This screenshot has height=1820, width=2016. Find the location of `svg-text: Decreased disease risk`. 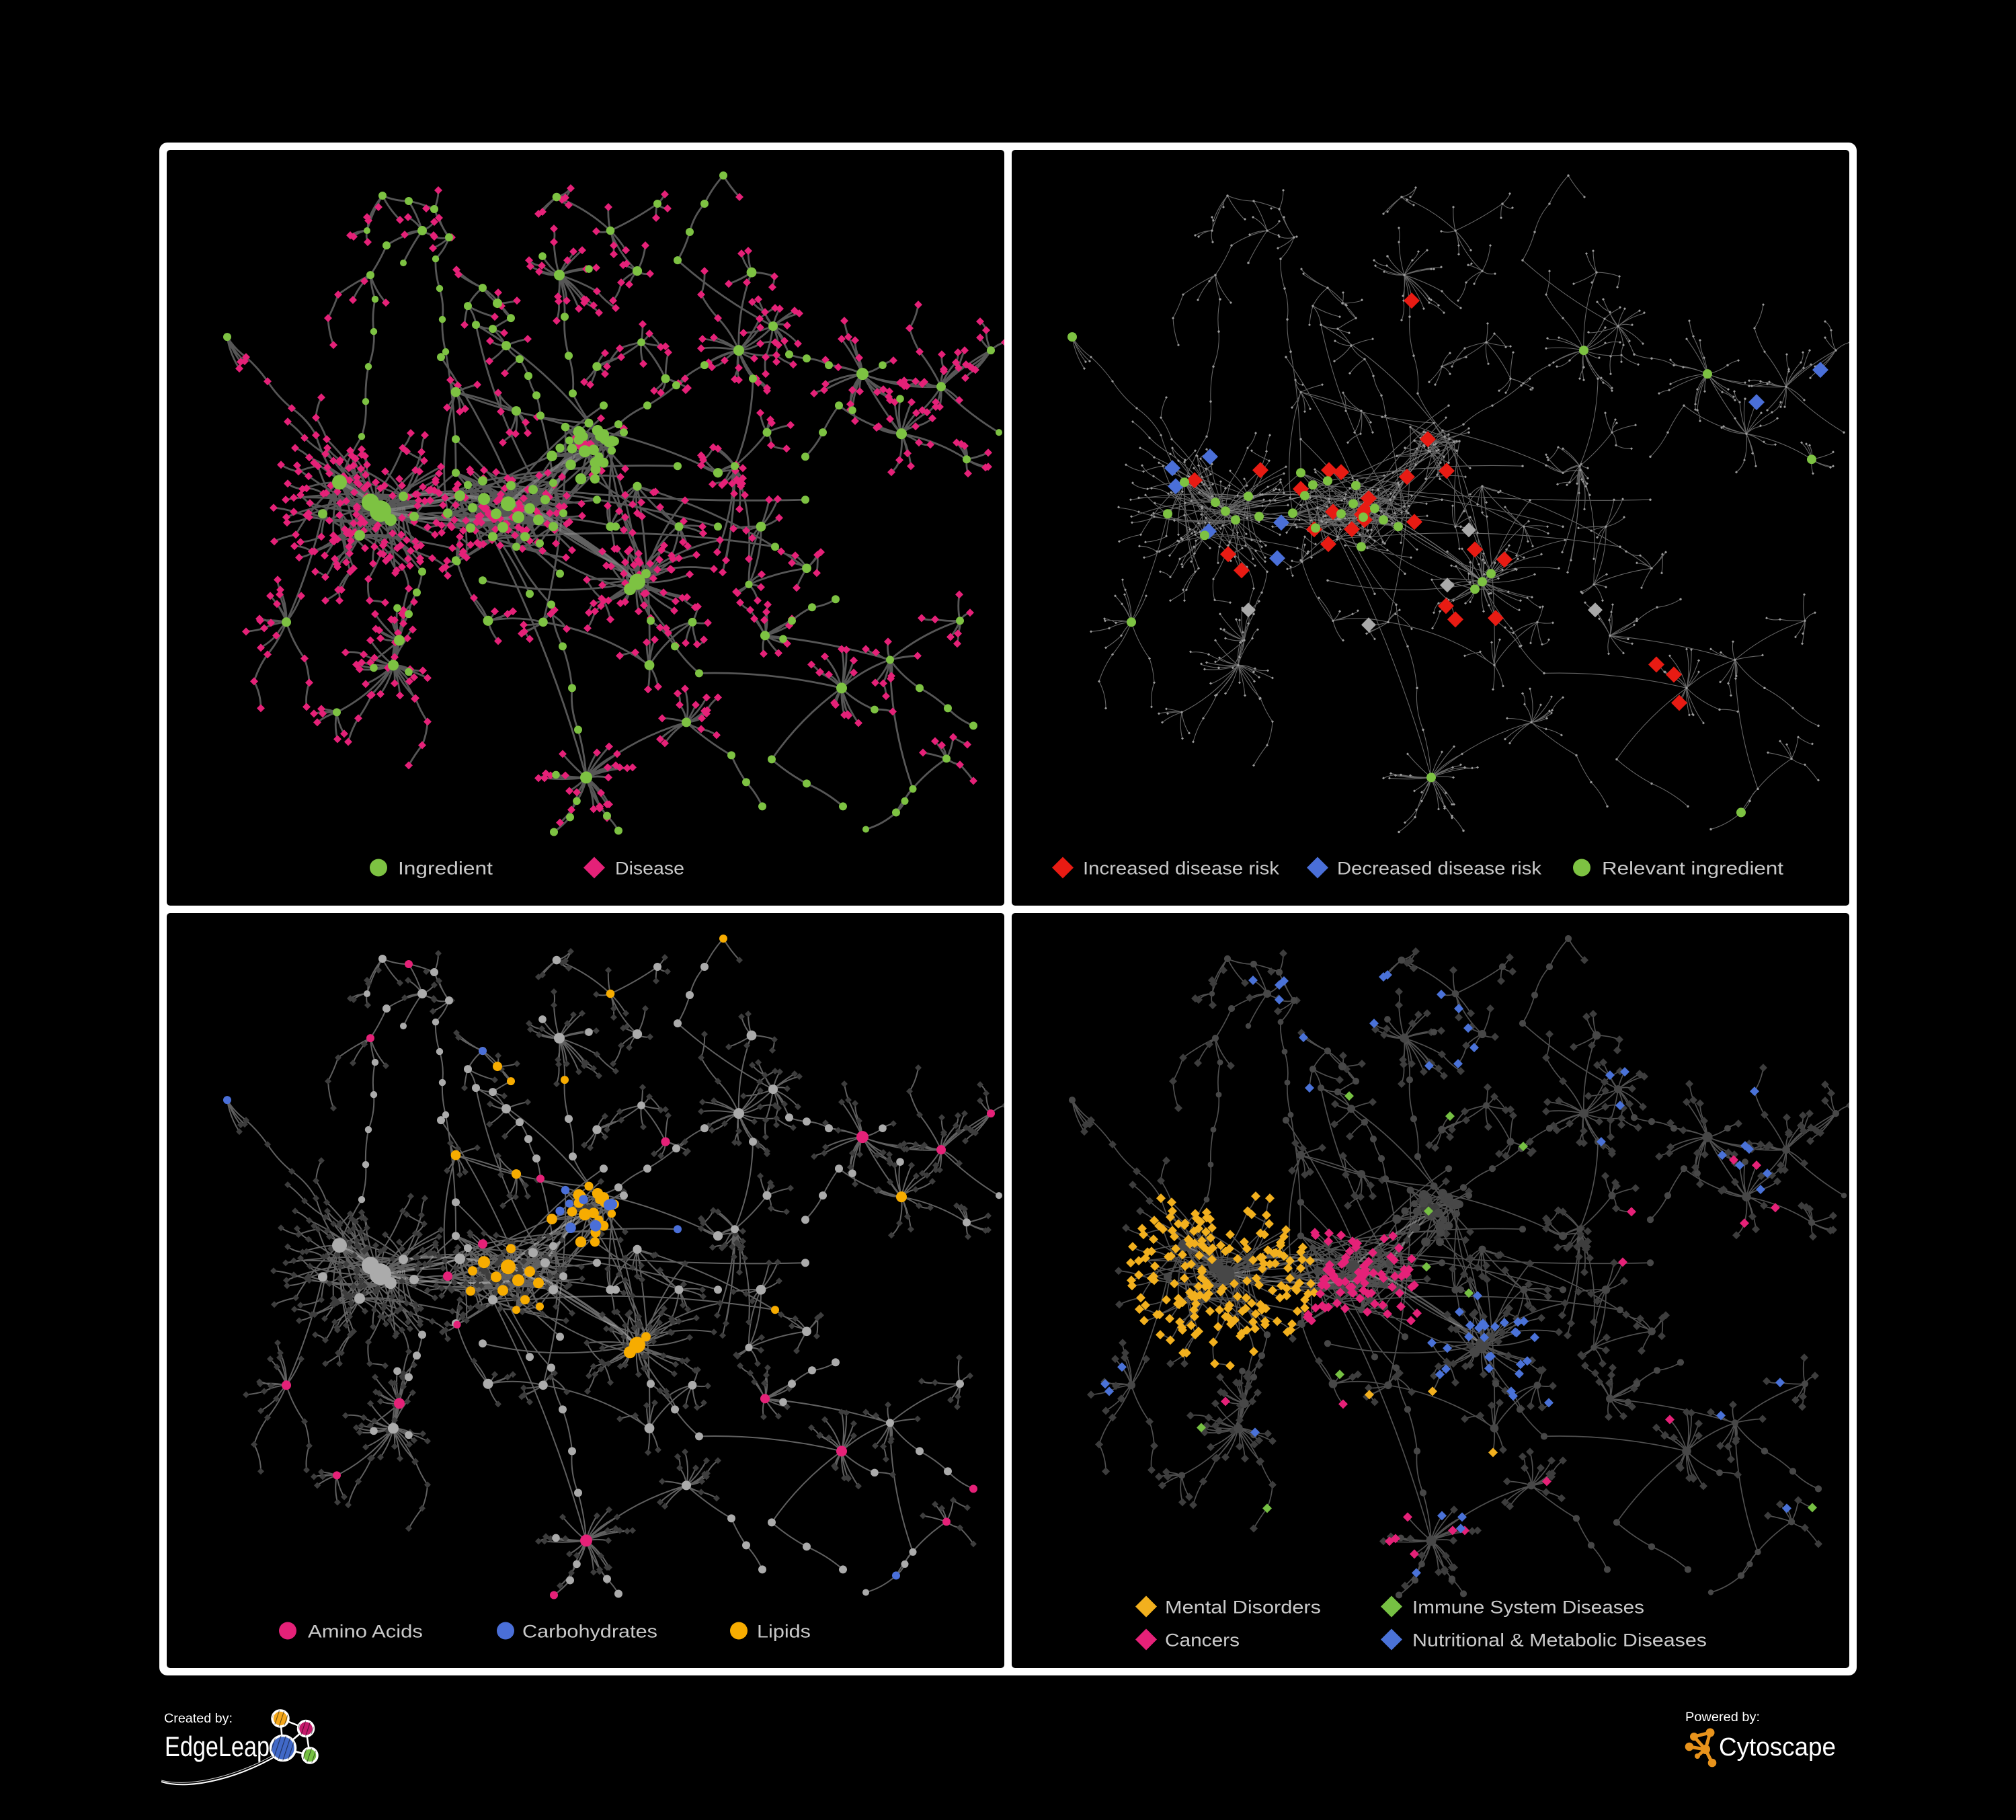

svg-text: Decreased disease risk is located at coordinates (1439, 868).